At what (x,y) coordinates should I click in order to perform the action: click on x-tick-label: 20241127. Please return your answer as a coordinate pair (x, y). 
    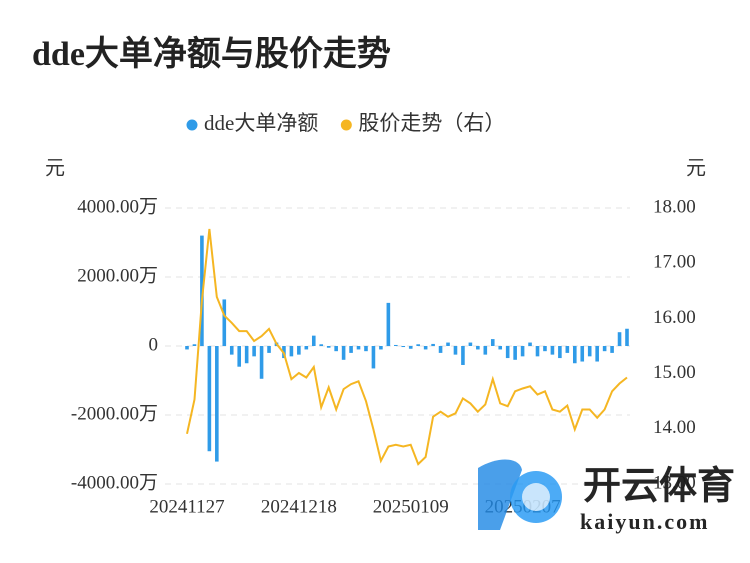
    Looking at the image, I should click on (186, 506).